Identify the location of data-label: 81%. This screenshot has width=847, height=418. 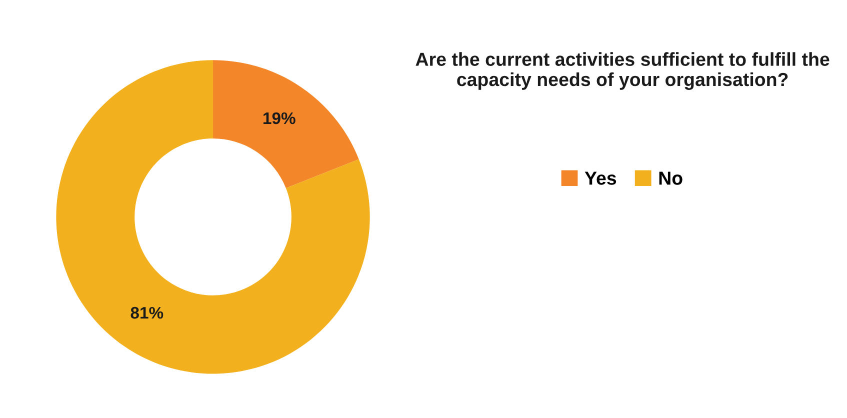
(147, 312).